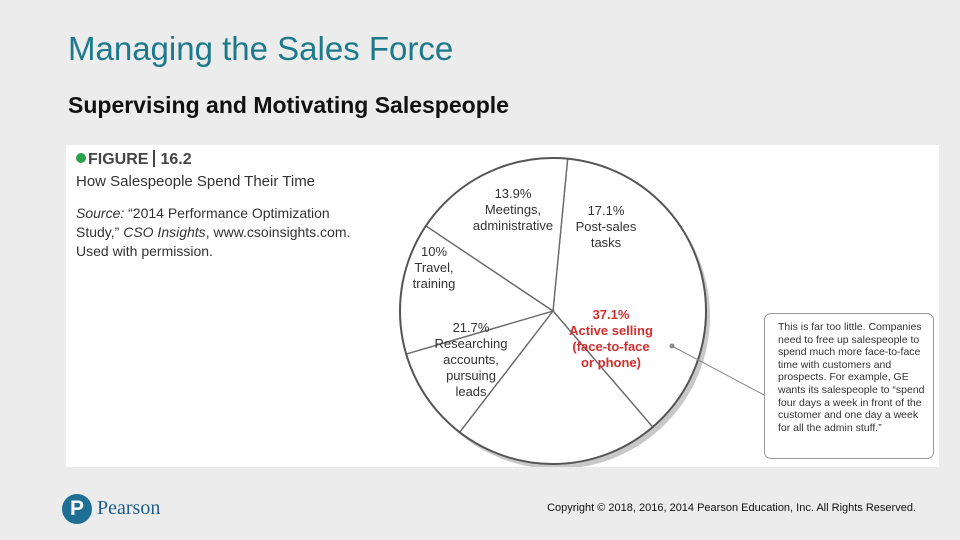 Image resolution: width=960 pixels, height=540 pixels. Describe the element at coordinates (129, 508) in the screenshot. I see `pearson-brand: Pearson` at that location.